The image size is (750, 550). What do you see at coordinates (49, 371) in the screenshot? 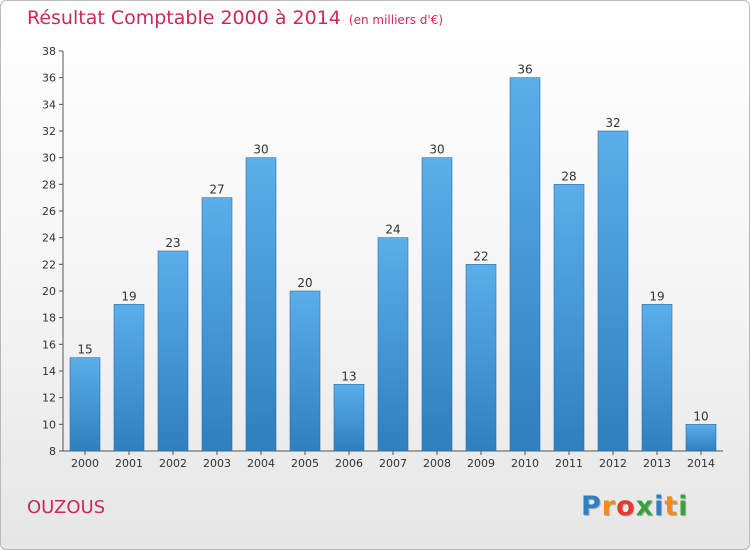
I see `y-tick-label: 14` at bounding box center [49, 371].